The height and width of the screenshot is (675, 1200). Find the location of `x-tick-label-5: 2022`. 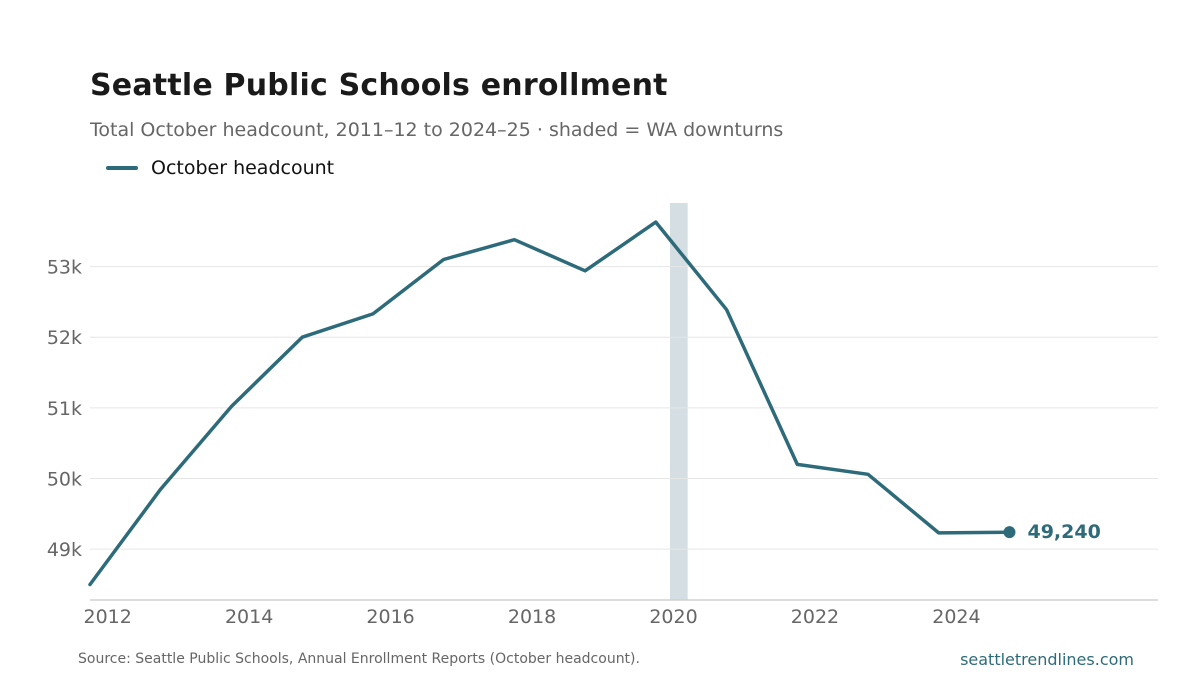

x-tick-label-5: 2022 is located at coordinates (815, 617).